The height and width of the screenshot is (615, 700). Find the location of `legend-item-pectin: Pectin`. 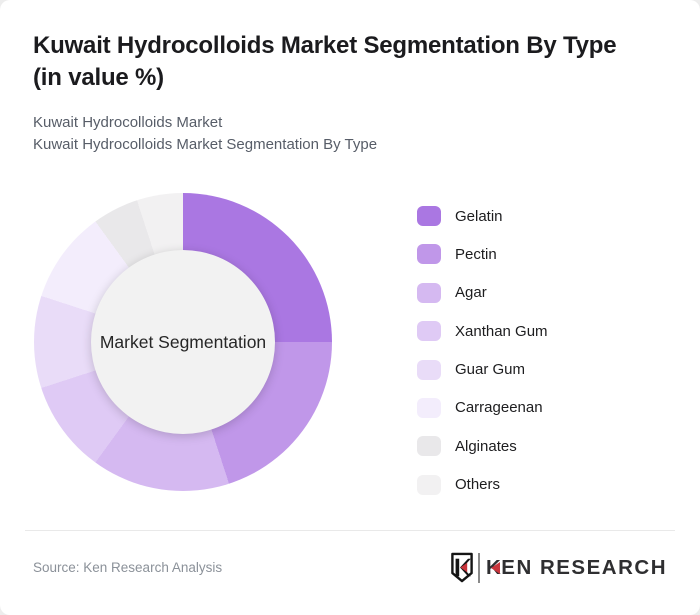

legend-item-pectin: Pectin is located at coordinates (482, 254).